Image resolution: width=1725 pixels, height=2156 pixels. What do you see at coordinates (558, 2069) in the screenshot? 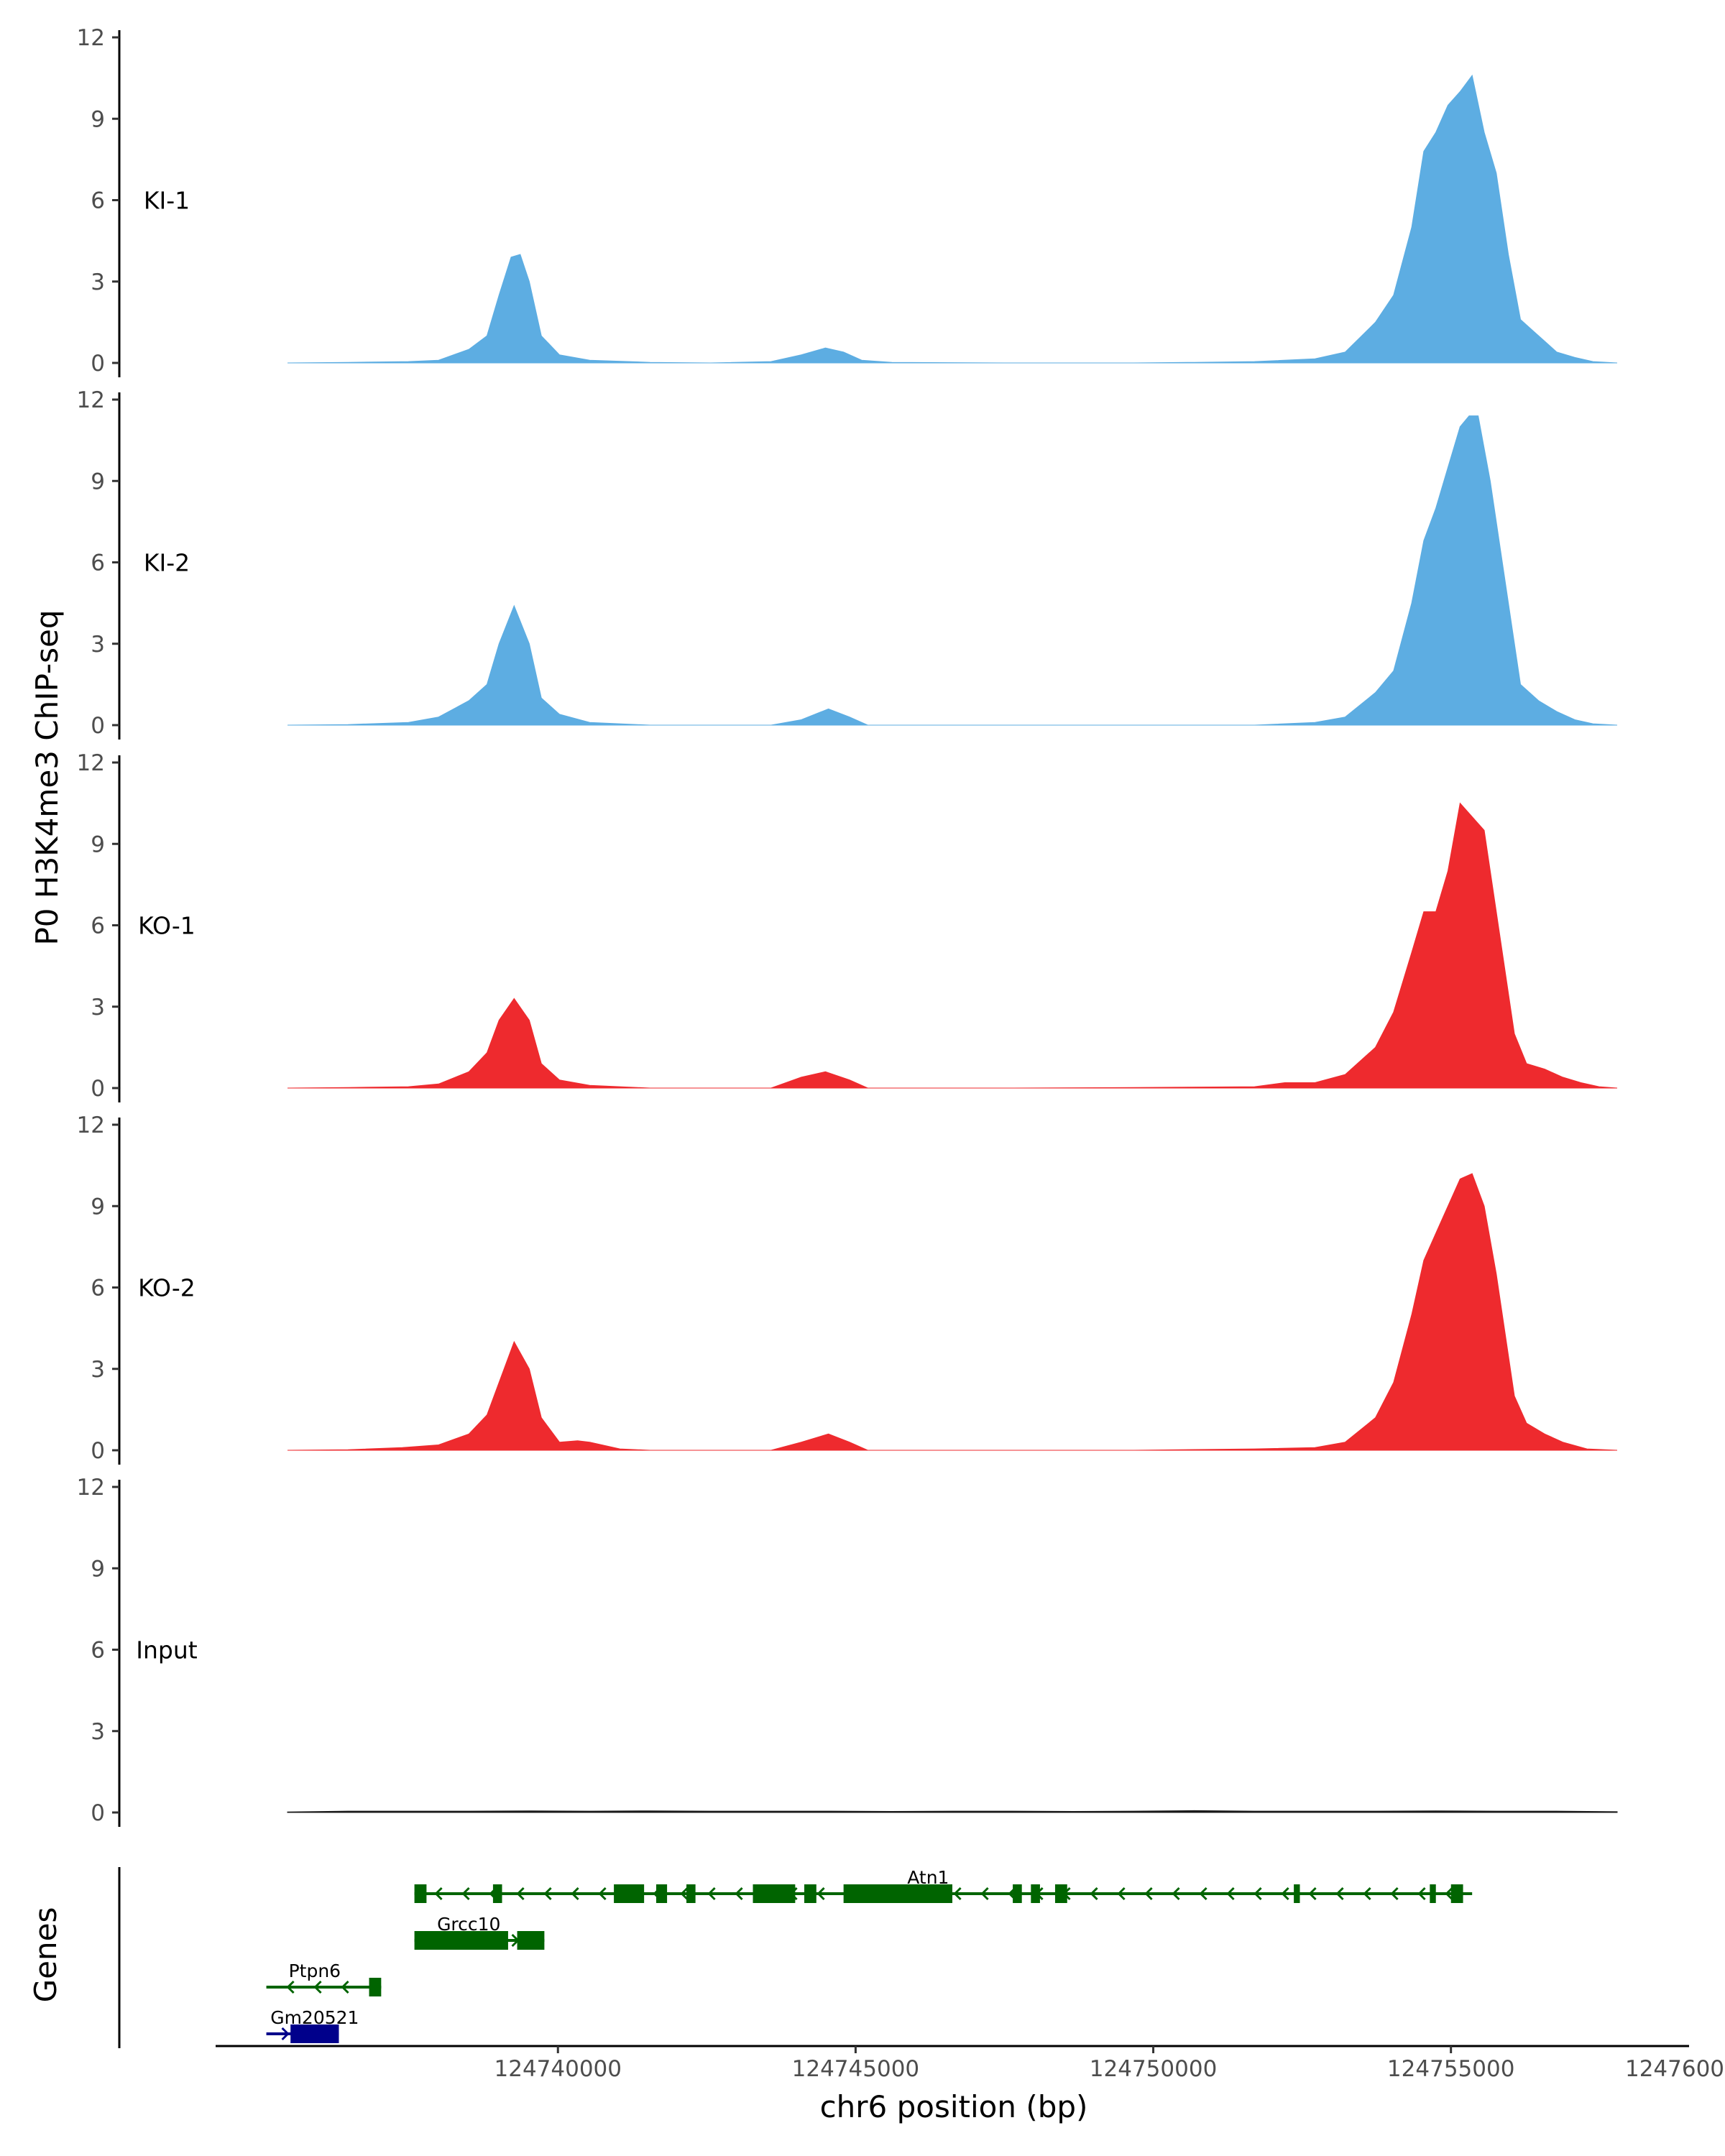
I see `x-tick-label: 124740000` at bounding box center [558, 2069].